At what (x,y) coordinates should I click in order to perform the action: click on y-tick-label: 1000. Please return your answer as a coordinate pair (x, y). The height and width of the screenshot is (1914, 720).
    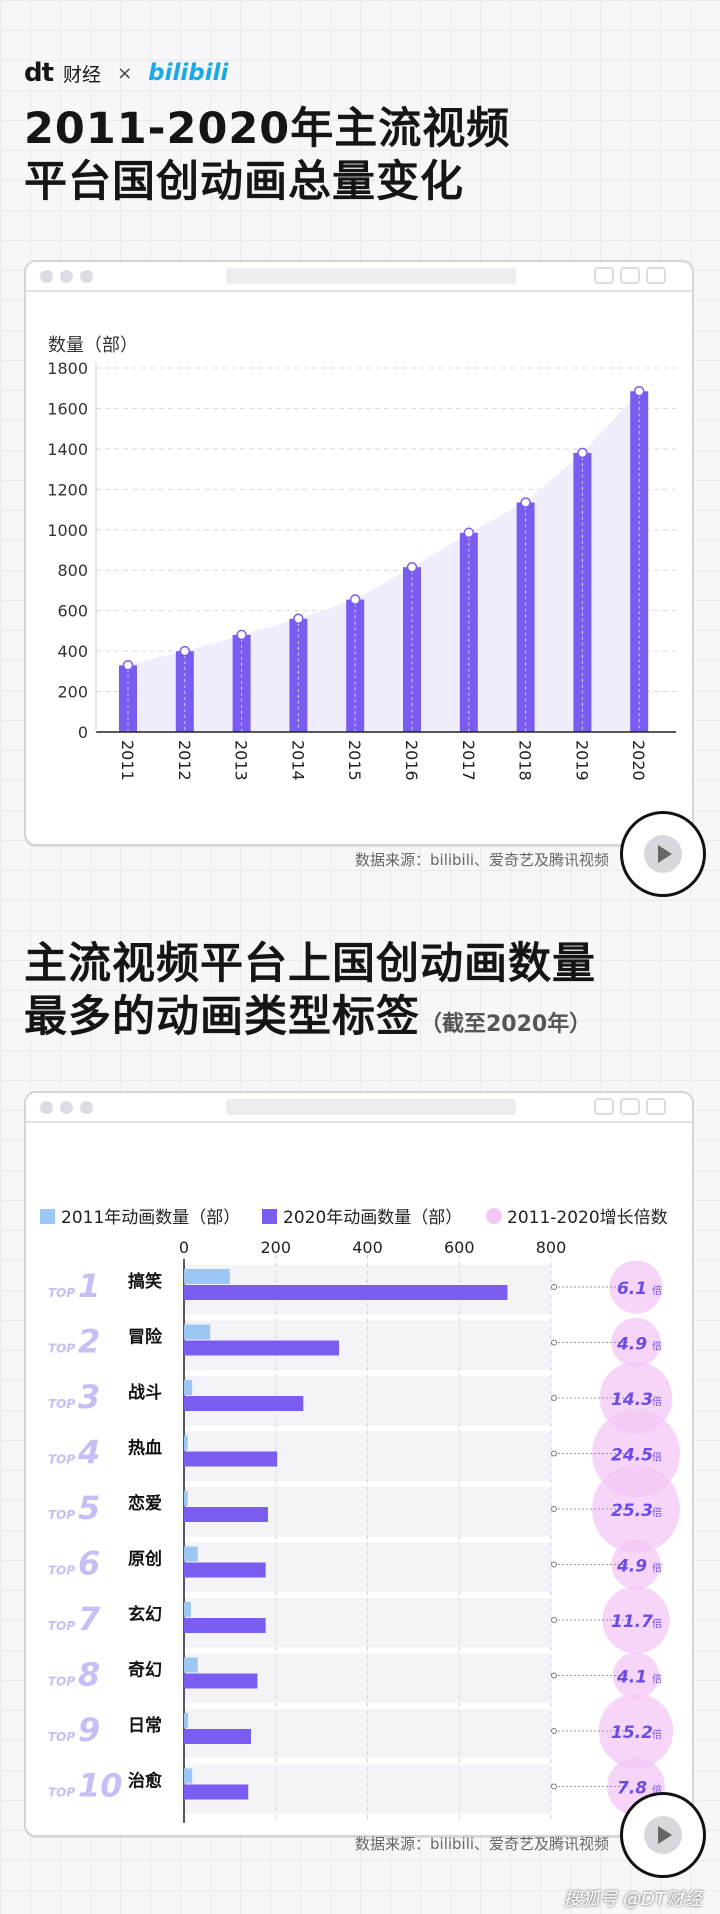
    Looking at the image, I should click on (67, 530).